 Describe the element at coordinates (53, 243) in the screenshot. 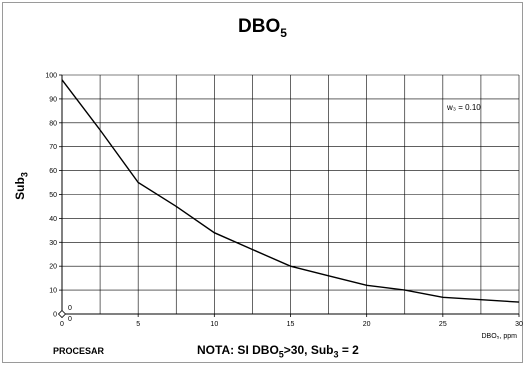

I see `y-tick-label: 30` at that location.